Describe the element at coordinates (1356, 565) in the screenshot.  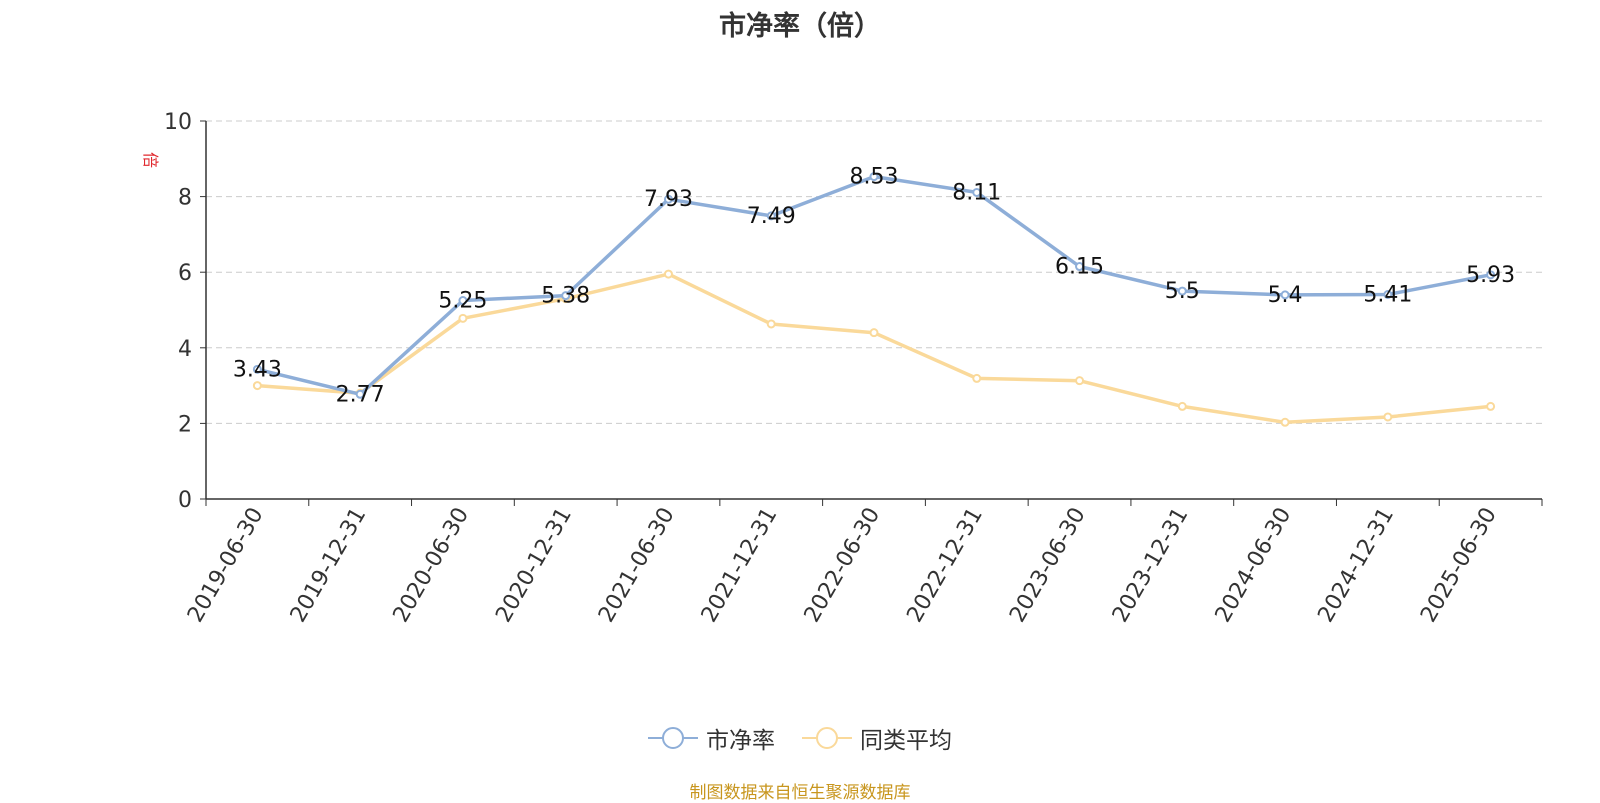
I see `x-tick-label: 2024-12-31` at that location.